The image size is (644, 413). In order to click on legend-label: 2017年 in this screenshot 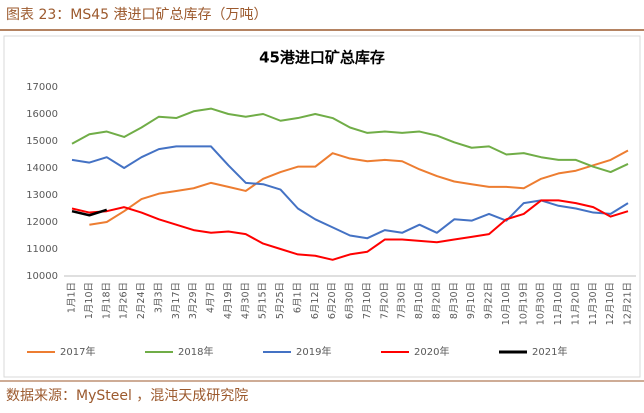, I will do `click(77, 351)`.